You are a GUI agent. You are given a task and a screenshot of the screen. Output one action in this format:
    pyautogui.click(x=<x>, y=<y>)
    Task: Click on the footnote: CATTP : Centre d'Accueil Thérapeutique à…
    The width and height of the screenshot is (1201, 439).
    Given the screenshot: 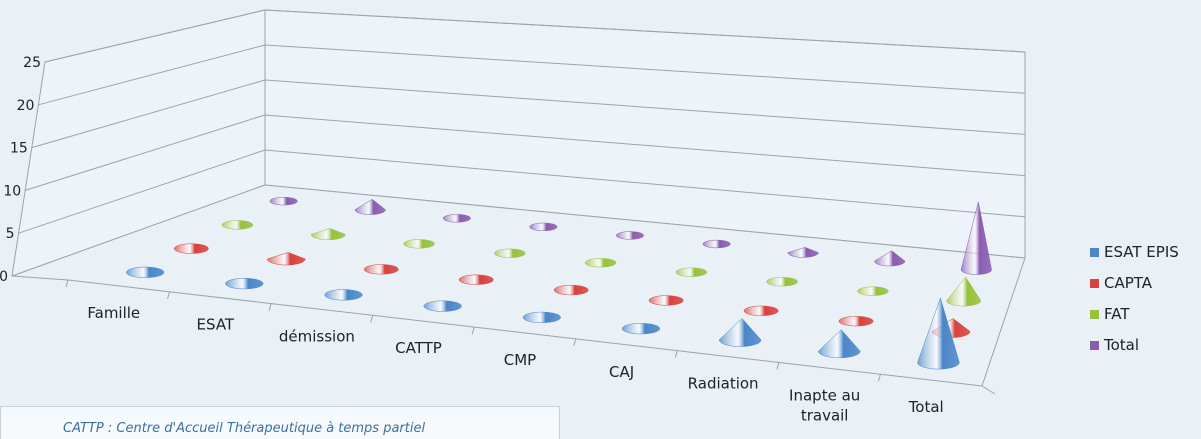 What is the action you would take?
    pyautogui.click(x=244, y=428)
    